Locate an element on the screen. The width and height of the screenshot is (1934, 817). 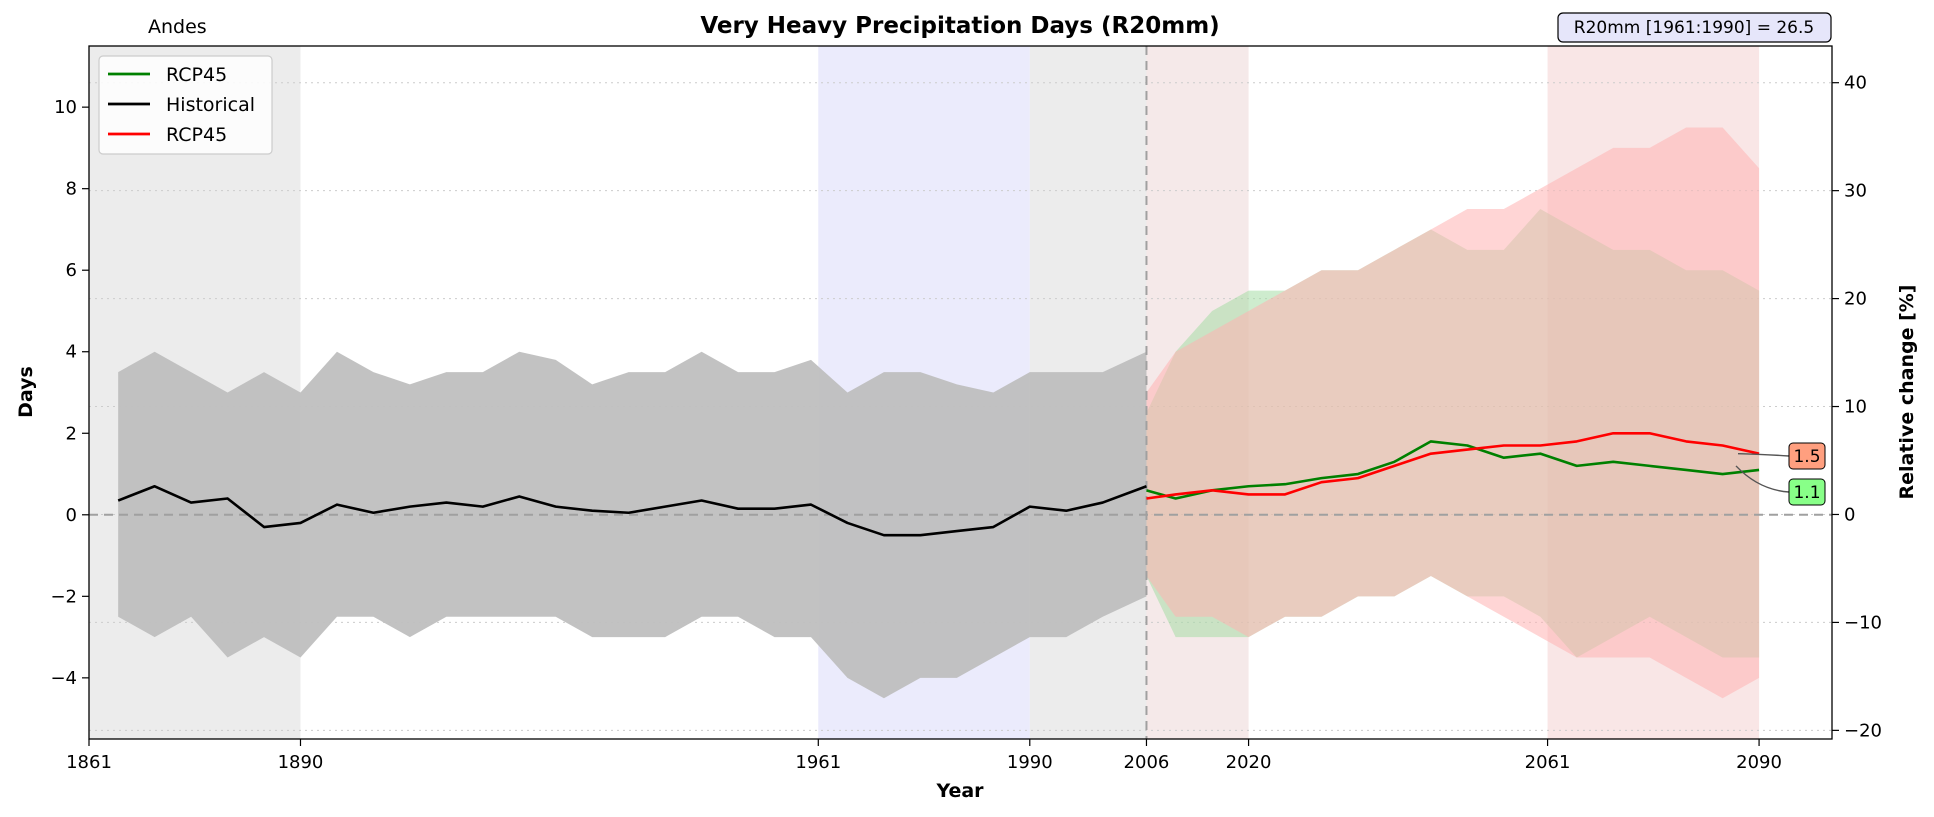
legend-label-1: Historical is located at coordinates (210, 105).